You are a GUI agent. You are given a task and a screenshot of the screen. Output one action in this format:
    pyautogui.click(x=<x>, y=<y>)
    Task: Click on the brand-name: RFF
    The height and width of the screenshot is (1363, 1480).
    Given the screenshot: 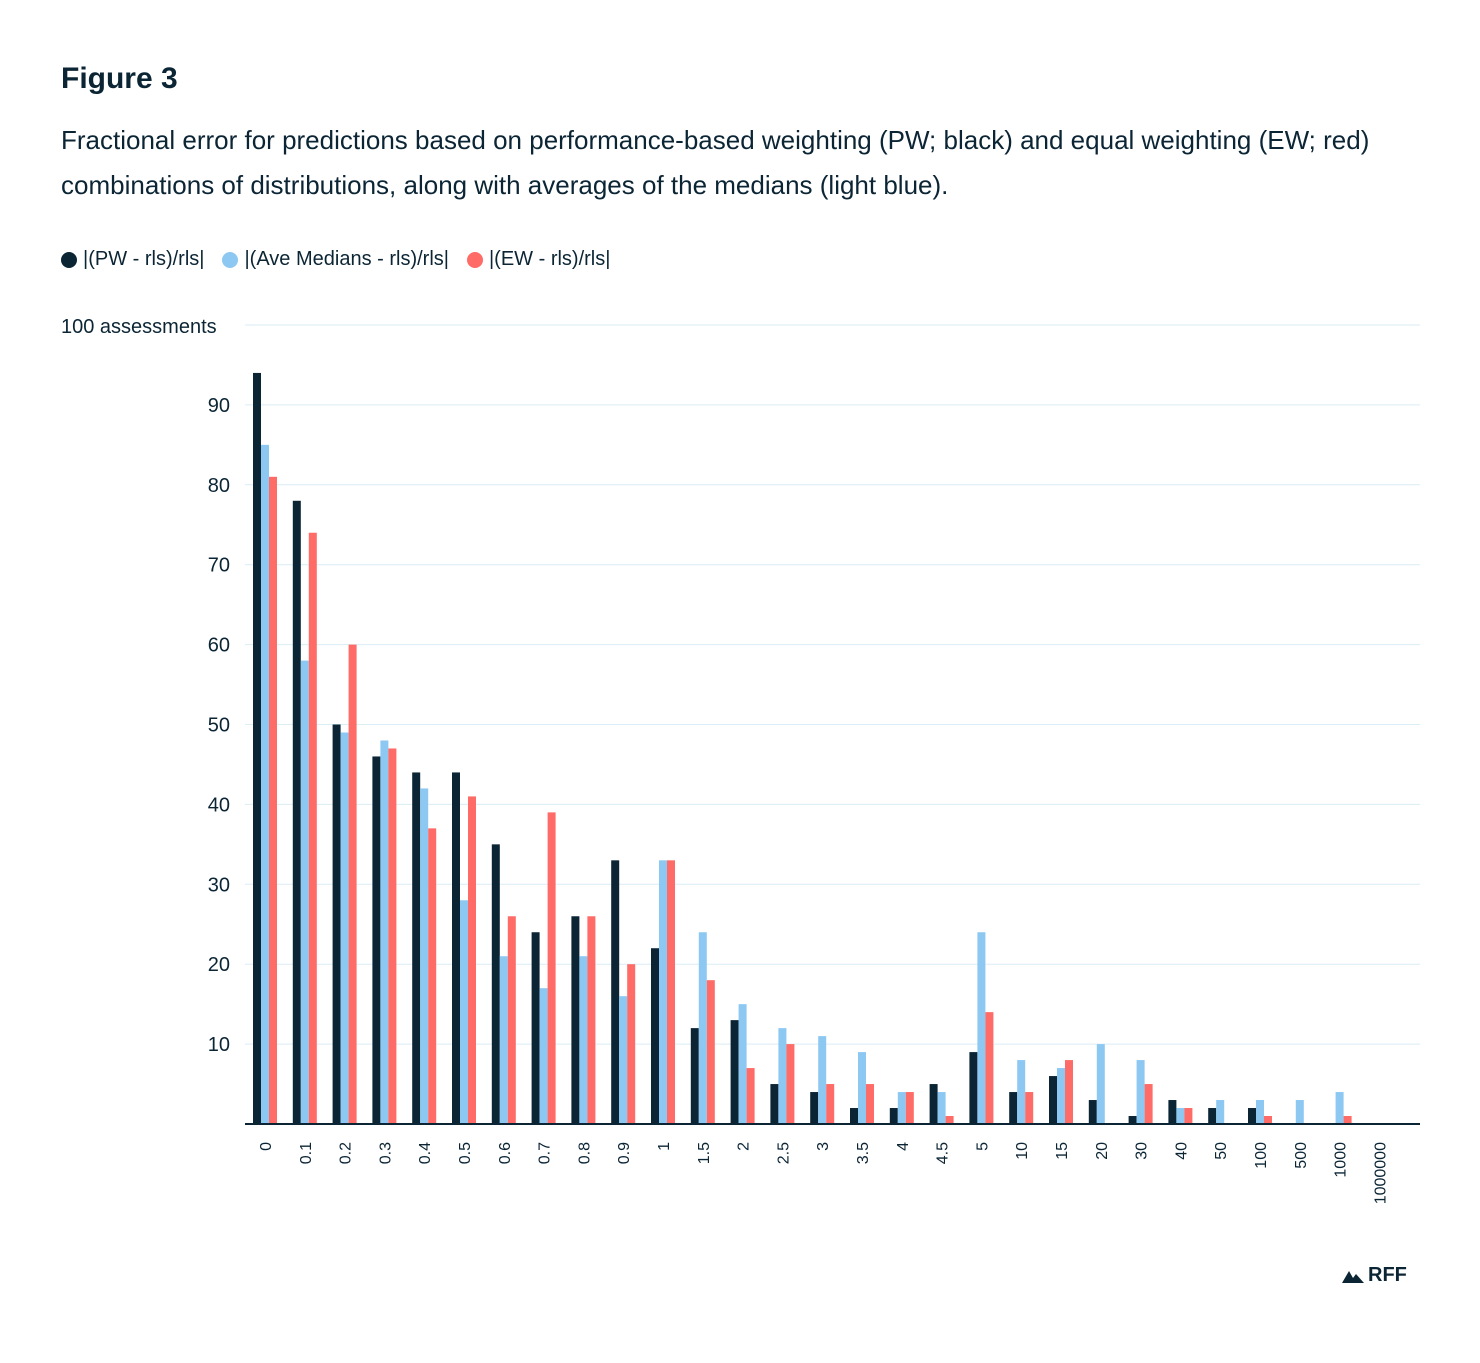 What is the action you would take?
    pyautogui.click(x=1387, y=1275)
    